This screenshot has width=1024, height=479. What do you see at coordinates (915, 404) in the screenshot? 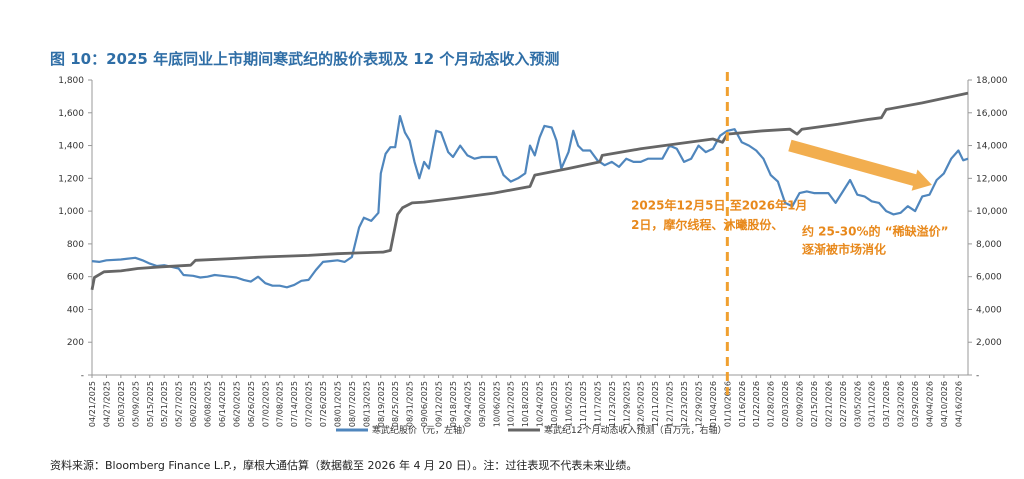
I see `x-tick-label: 03/29/2026` at bounding box center [915, 404].